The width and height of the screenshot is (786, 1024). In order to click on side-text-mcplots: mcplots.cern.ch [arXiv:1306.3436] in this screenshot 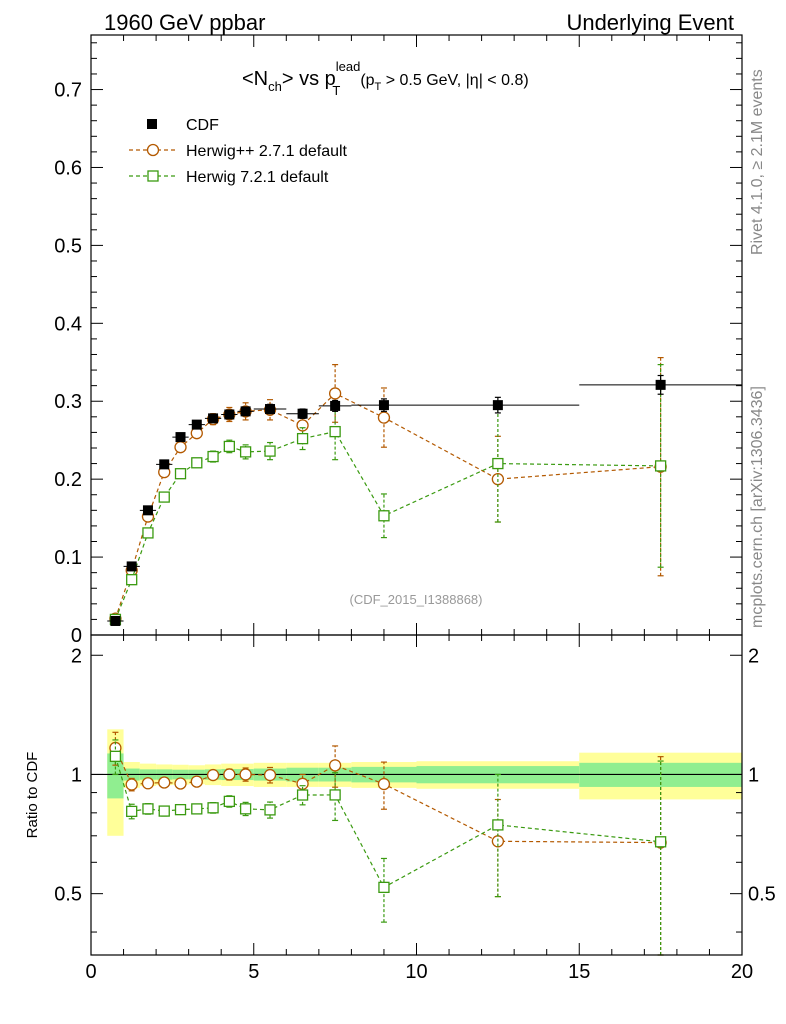, I will do `click(757, 507)`.